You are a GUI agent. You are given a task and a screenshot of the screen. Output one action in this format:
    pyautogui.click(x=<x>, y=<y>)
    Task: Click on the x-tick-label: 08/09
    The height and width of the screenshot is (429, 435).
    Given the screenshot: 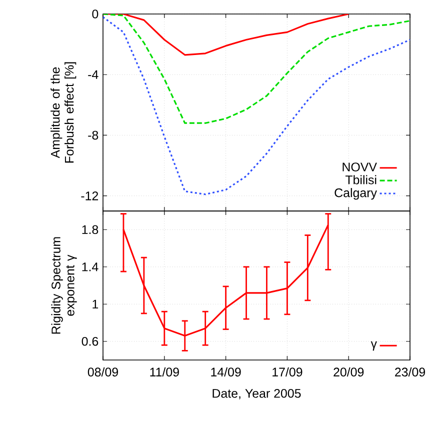 What is the action you would take?
    pyautogui.click(x=103, y=371)
    